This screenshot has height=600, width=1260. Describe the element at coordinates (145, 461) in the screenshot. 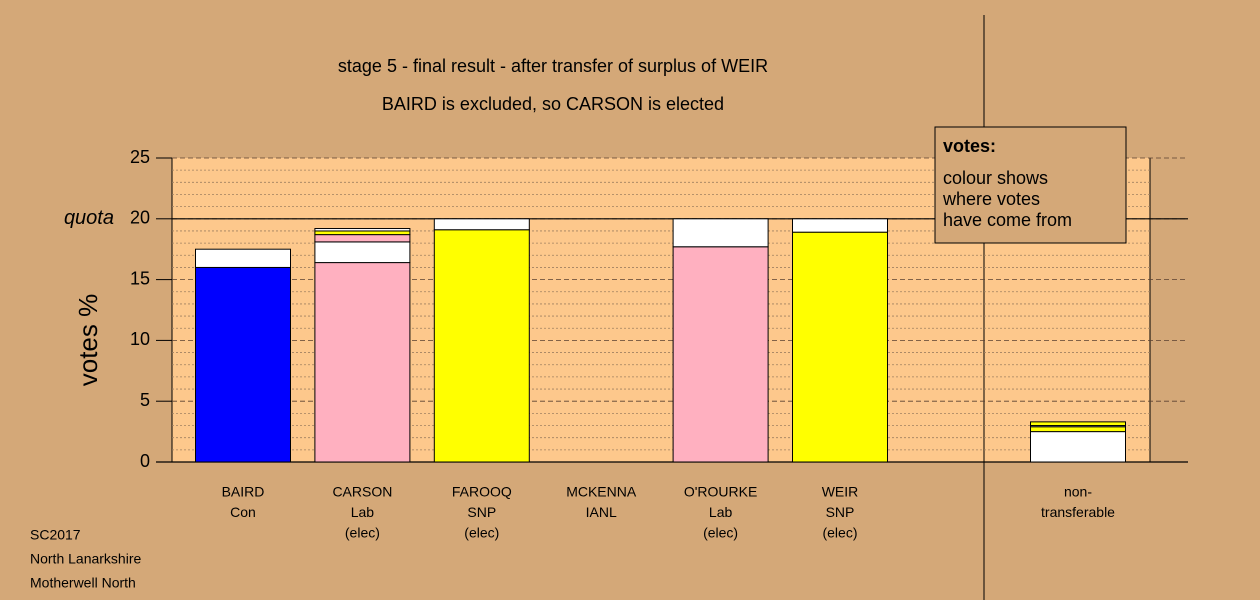

I see `y-tick-label: 0` at that location.